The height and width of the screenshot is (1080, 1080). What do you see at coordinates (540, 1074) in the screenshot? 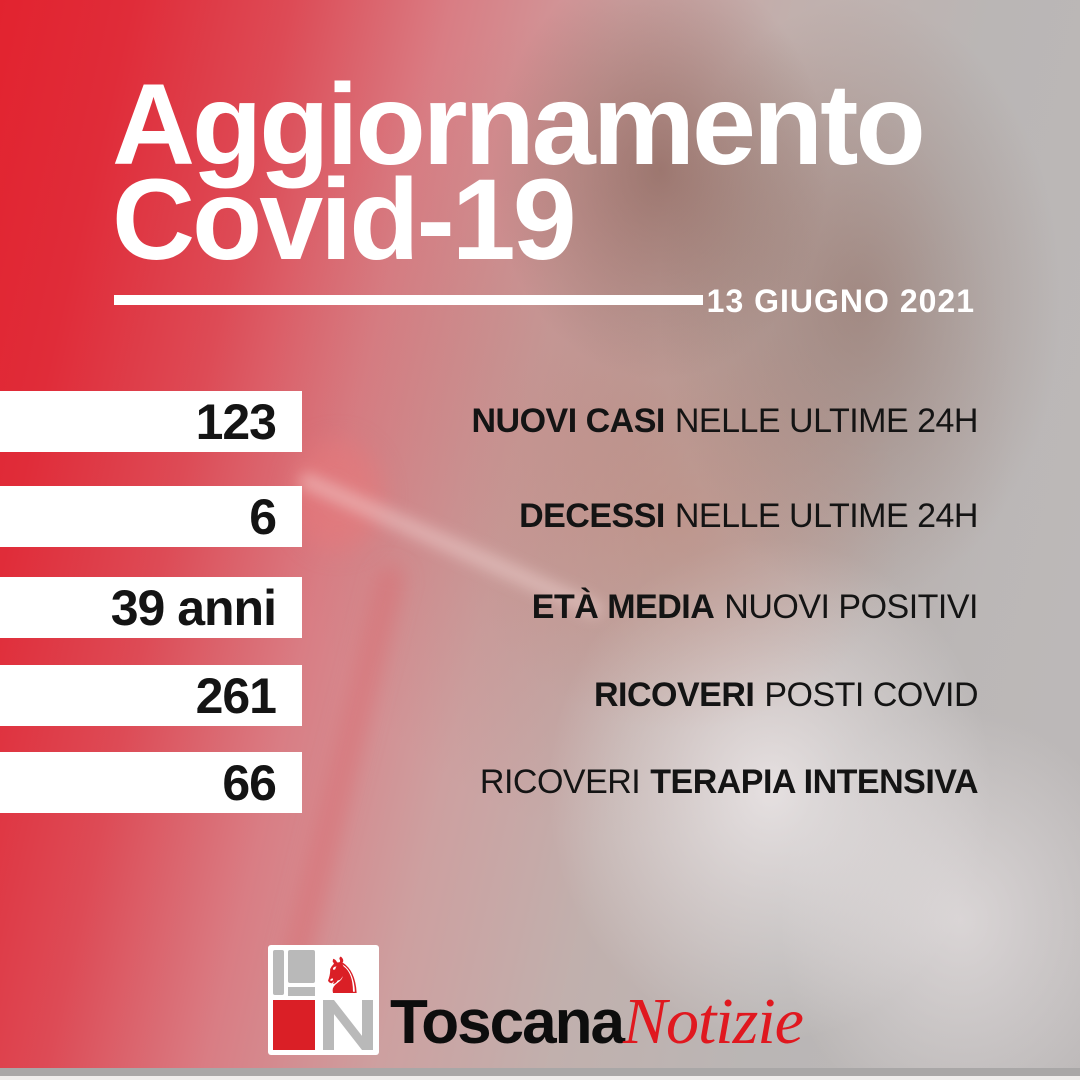
I see `bottom-edge-strip` at bounding box center [540, 1074].